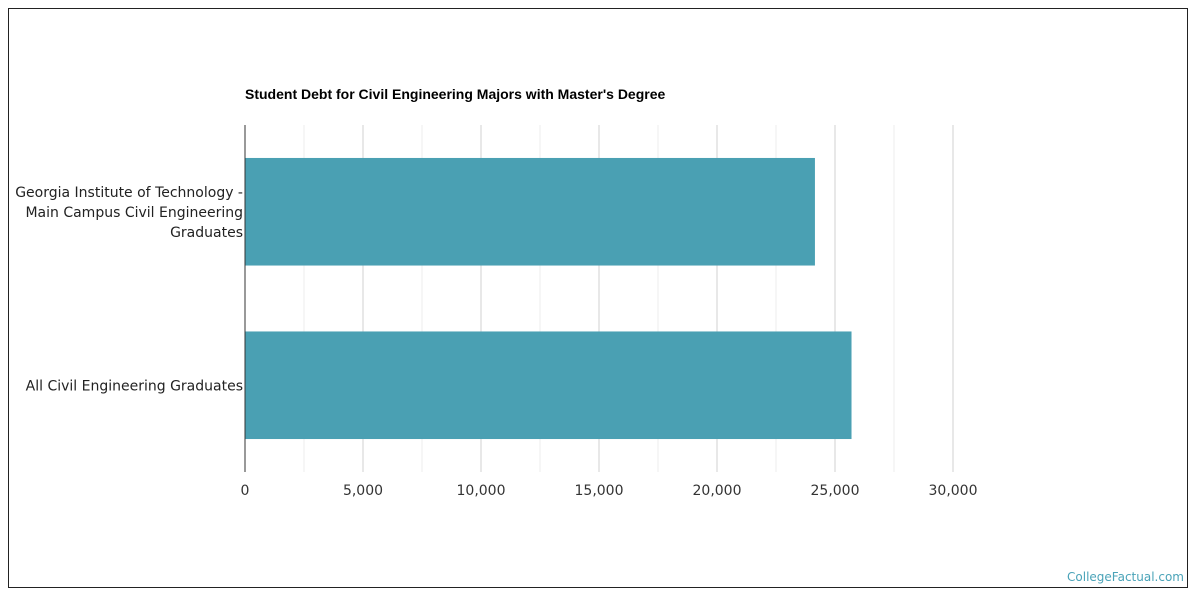 The image size is (1200, 600). Describe the element at coordinates (835, 491) in the screenshot. I see `x-tick-label: 25,000` at that location.